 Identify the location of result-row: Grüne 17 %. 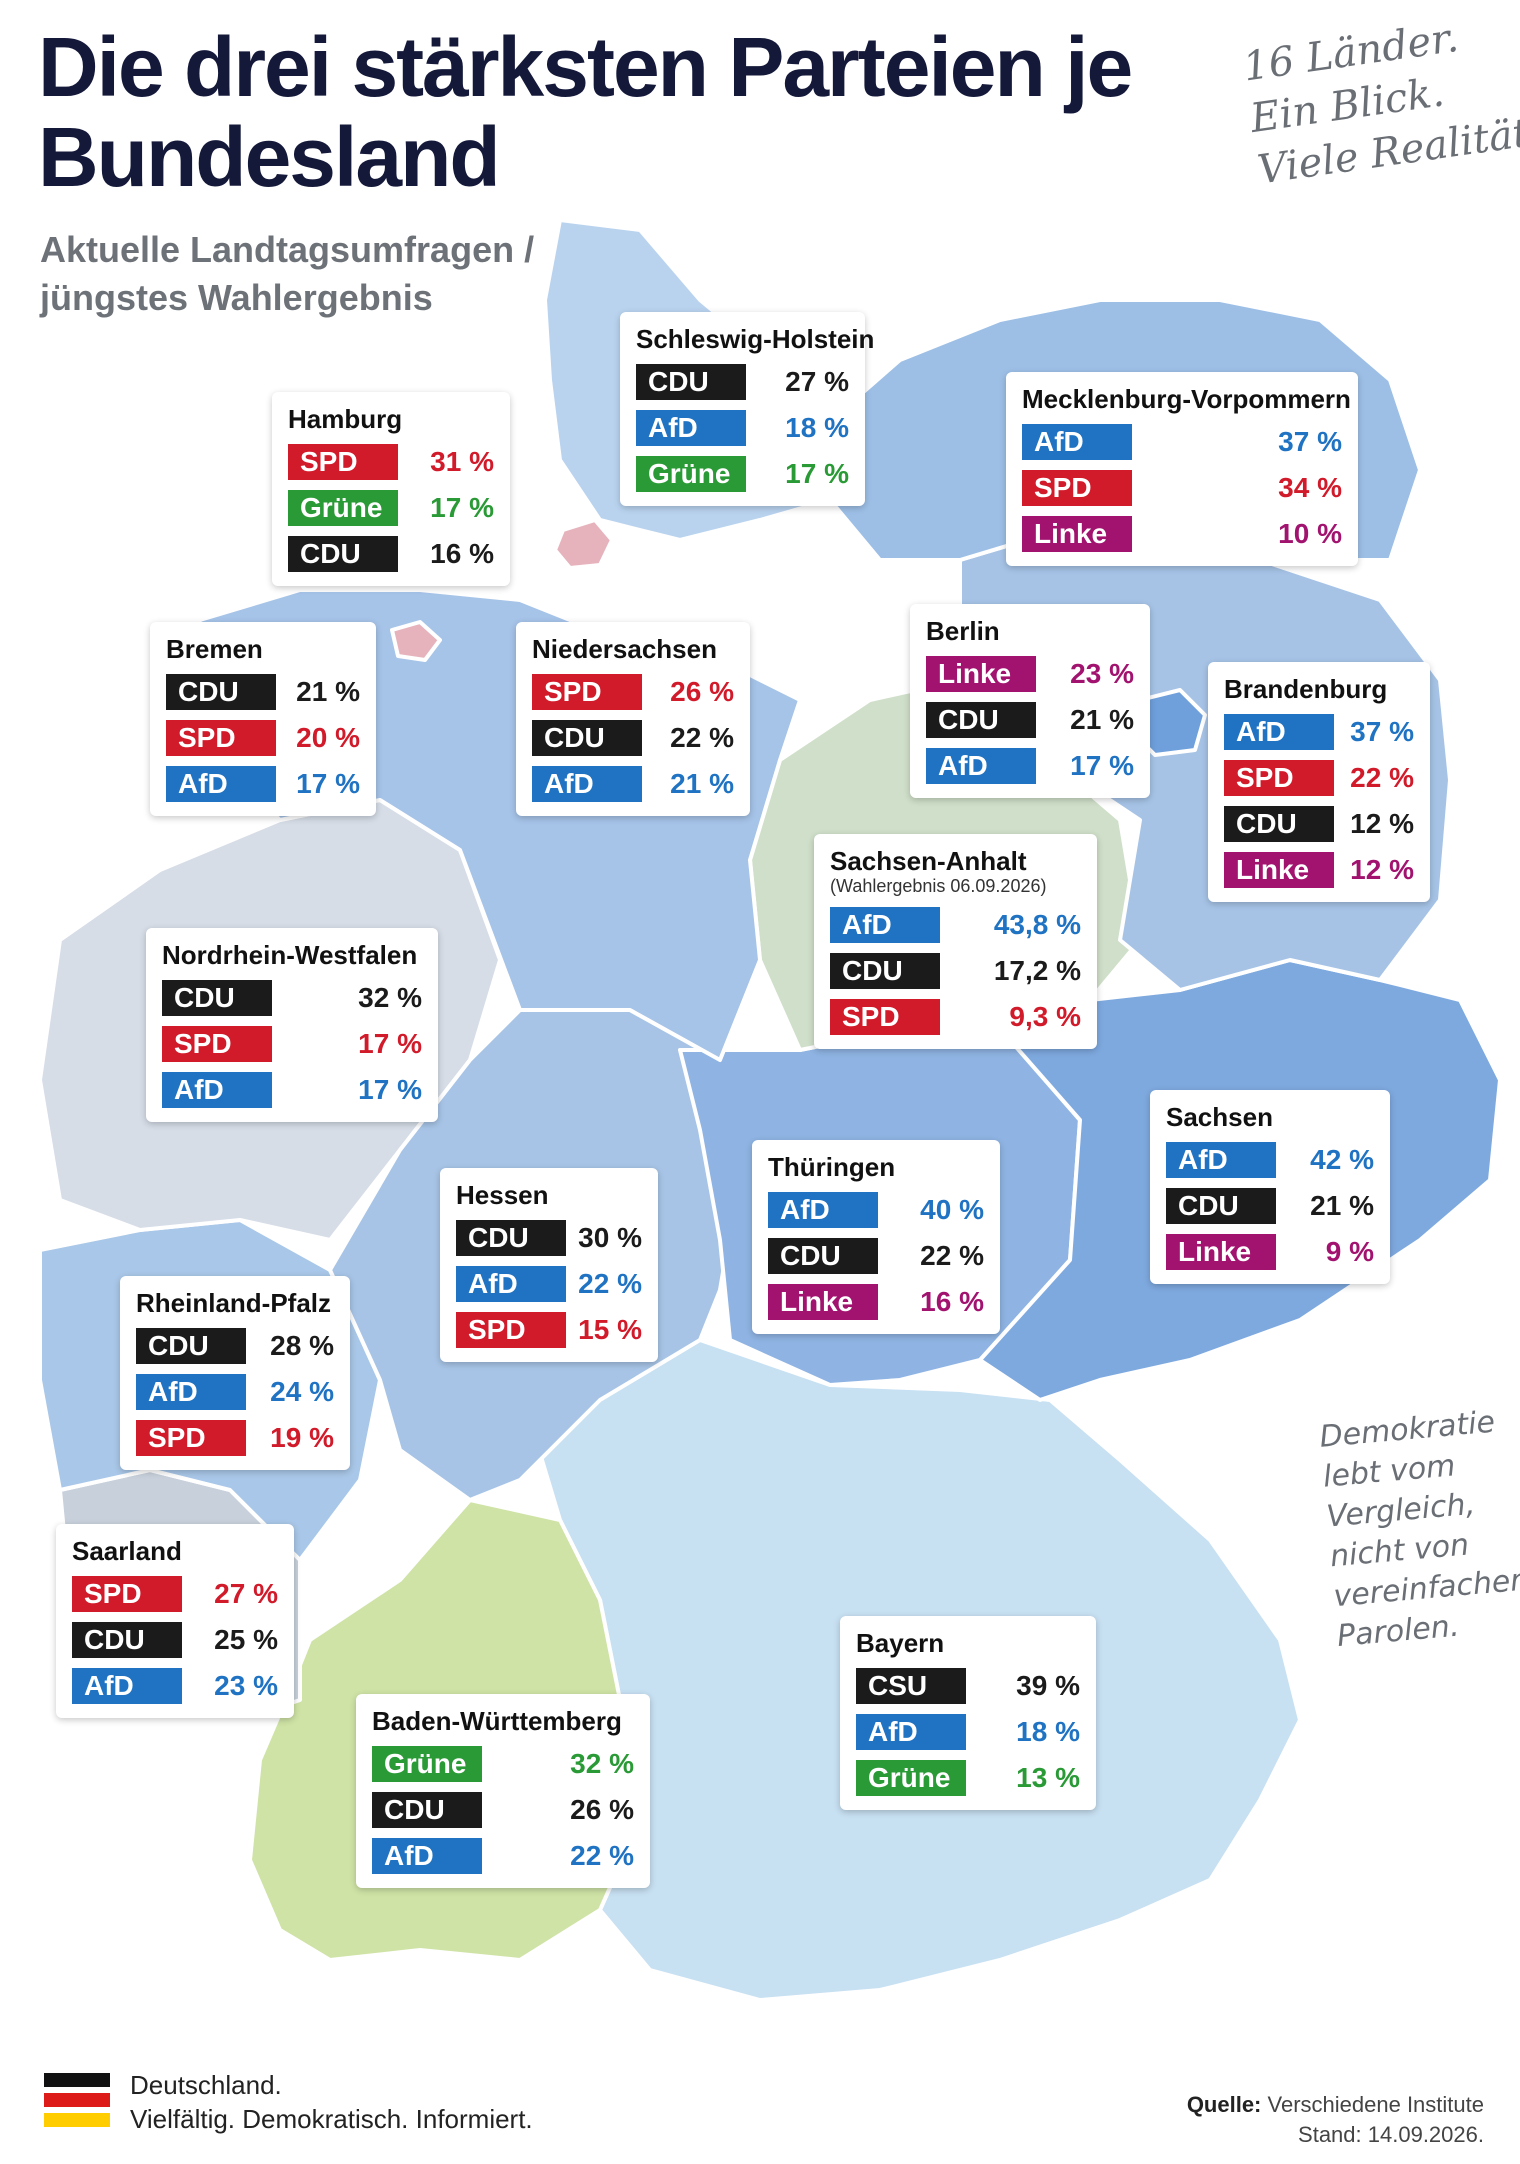
(742, 474).